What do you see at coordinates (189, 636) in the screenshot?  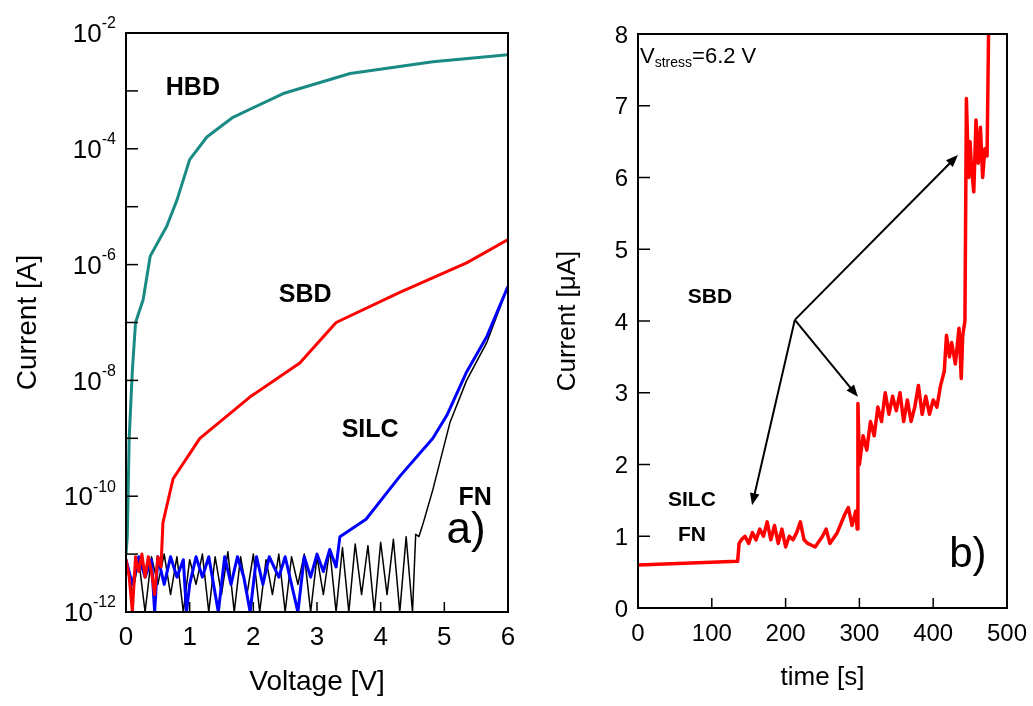 I see `x-tick-label: 1` at bounding box center [189, 636].